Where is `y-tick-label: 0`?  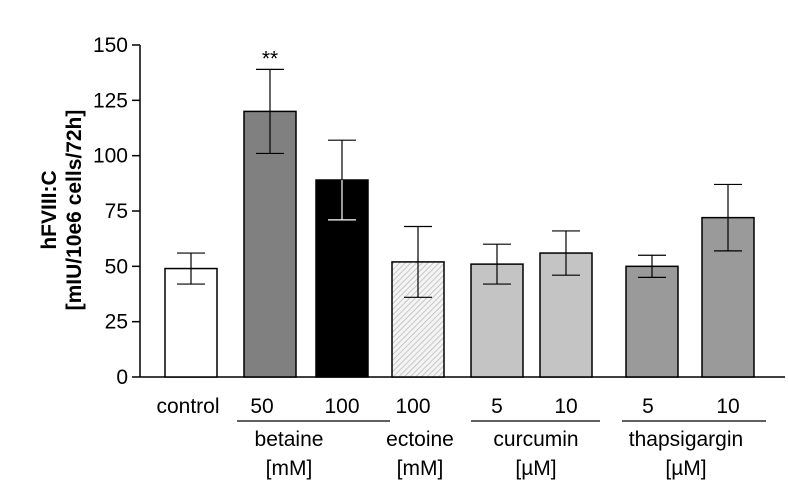
y-tick-label: 0 is located at coordinates (122, 377).